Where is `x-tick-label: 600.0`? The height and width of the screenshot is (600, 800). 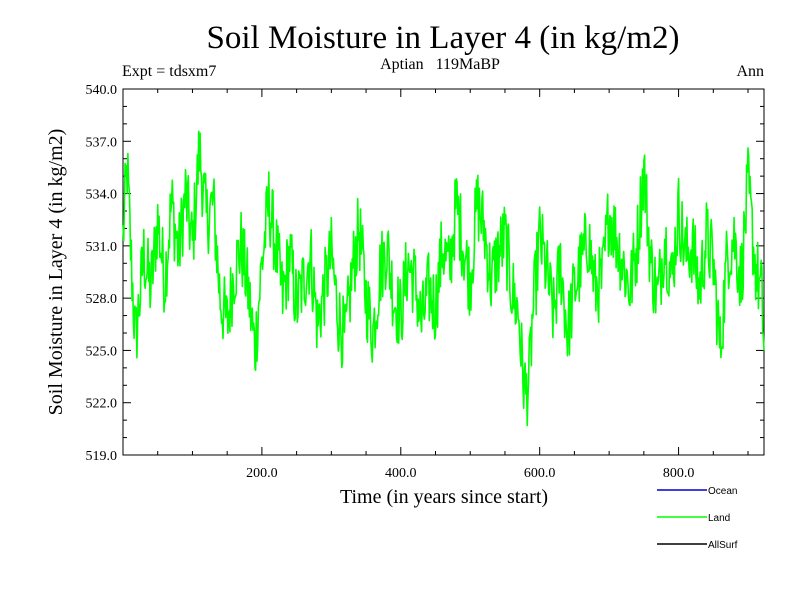 x-tick-label: 600.0 is located at coordinates (540, 473).